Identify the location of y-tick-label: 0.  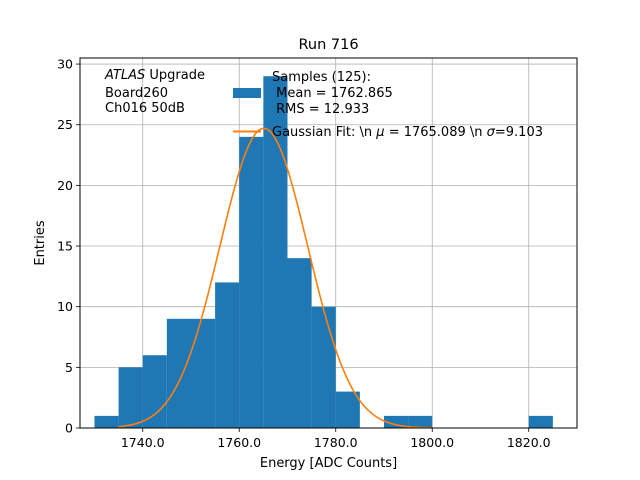
(69, 428).